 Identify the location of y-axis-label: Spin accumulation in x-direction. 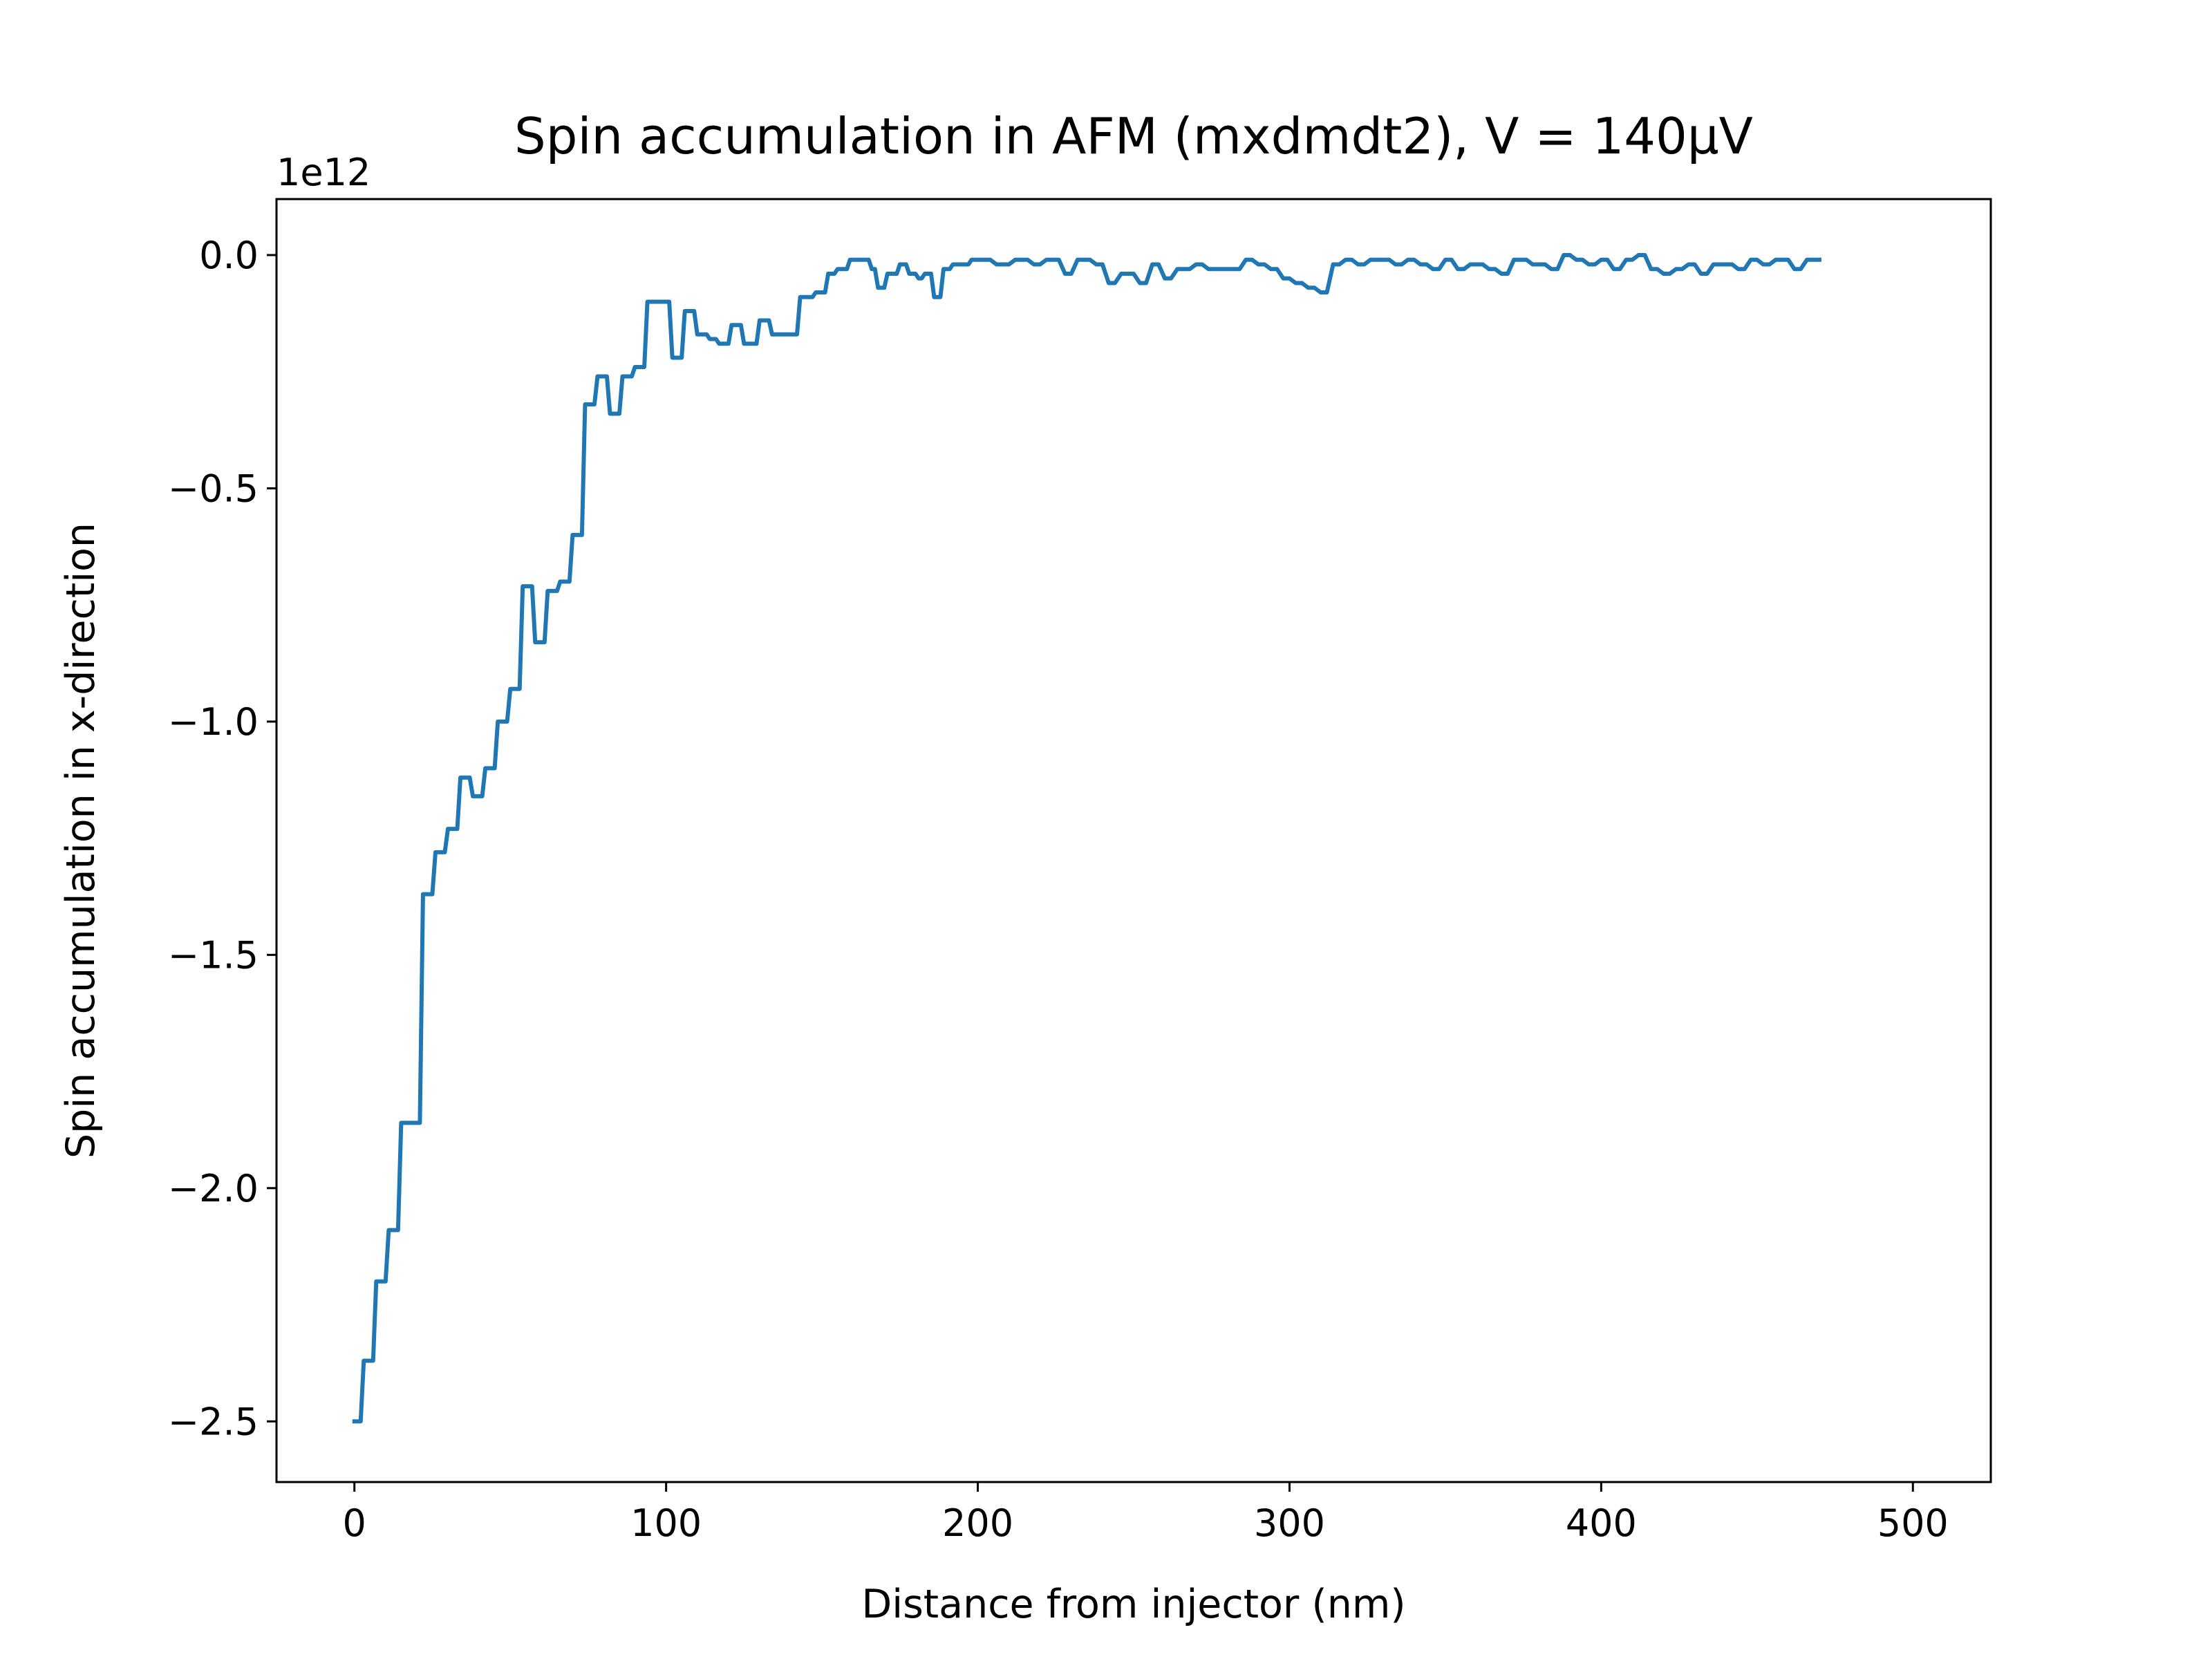
(81, 841).